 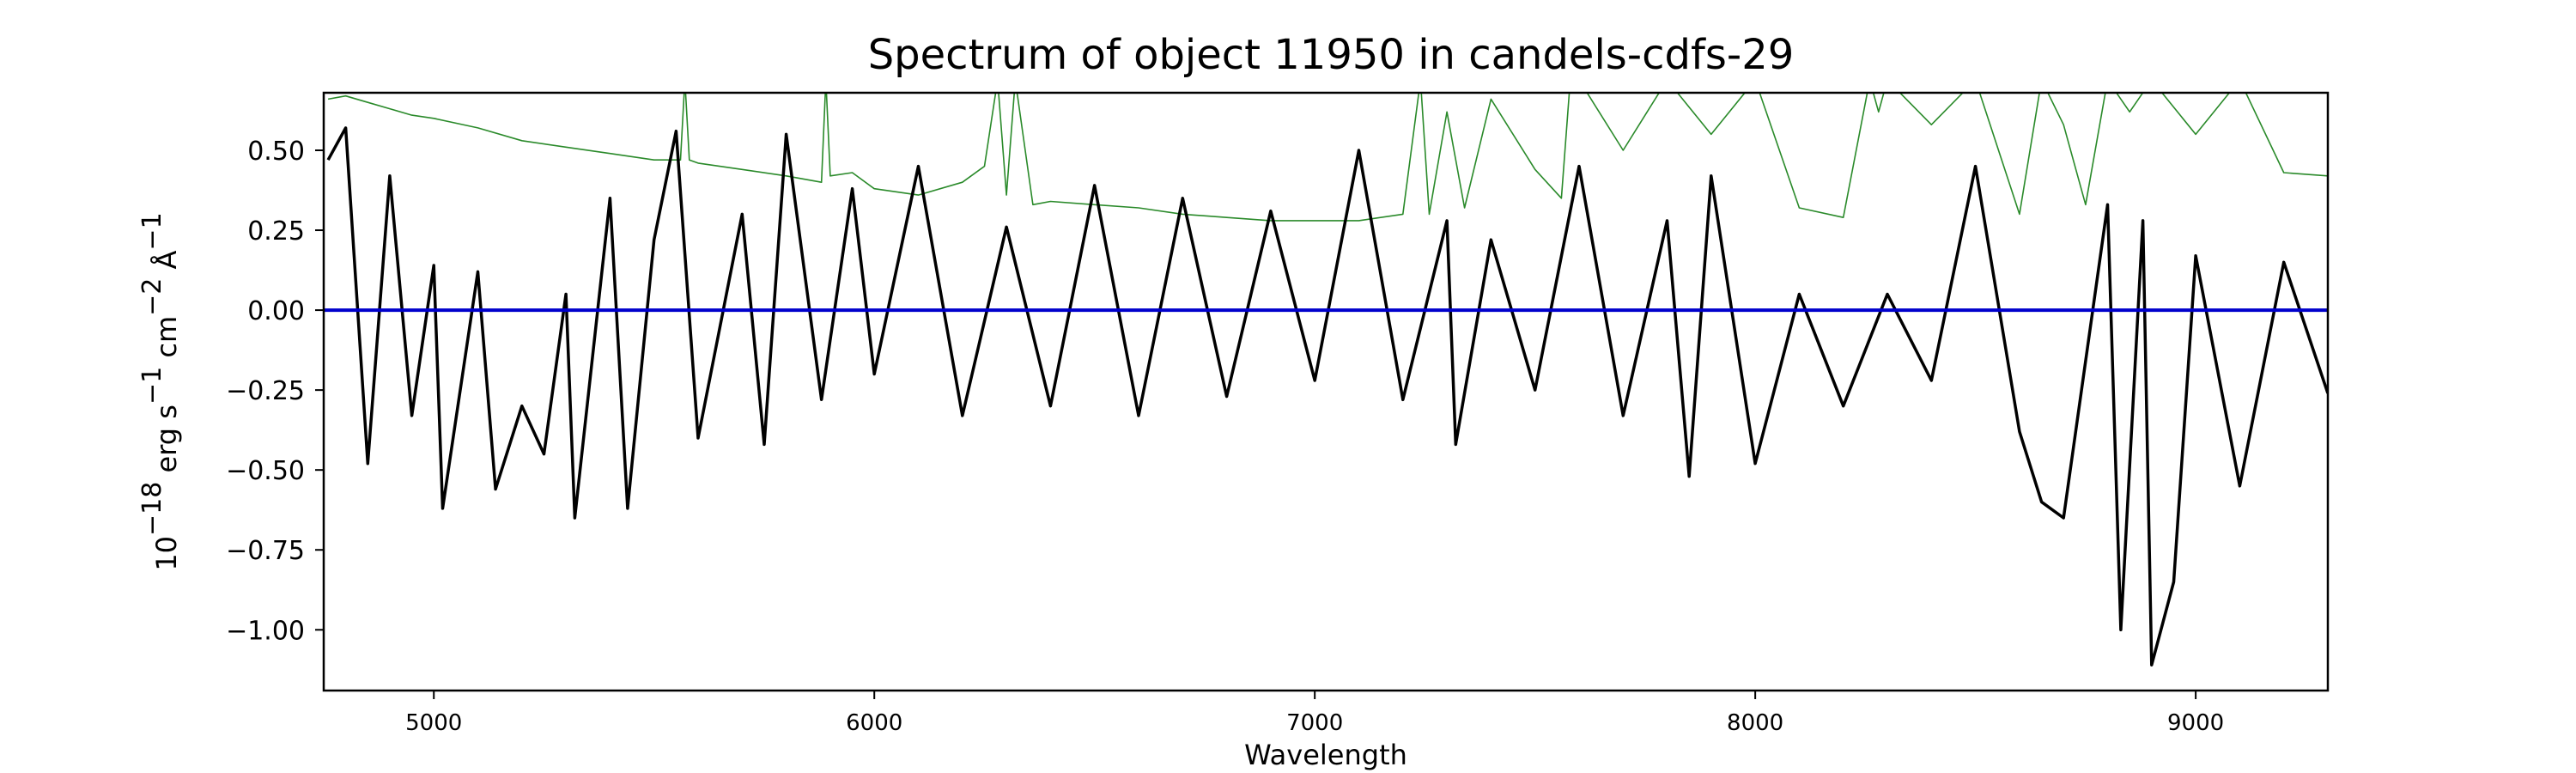 What do you see at coordinates (265, 551) in the screenshot?
I see `y-tick-label: −0.75` at bounding box center [265, 551].